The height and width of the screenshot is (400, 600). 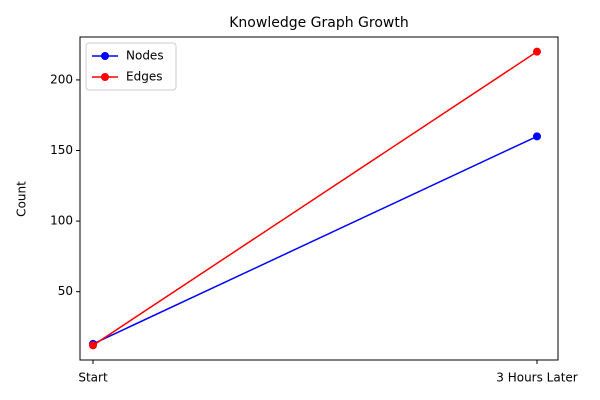 What do you see at coordinates (61, 221) in the screenshot?
I see `y-tick-label: 100` at bounding box center [61, 221].